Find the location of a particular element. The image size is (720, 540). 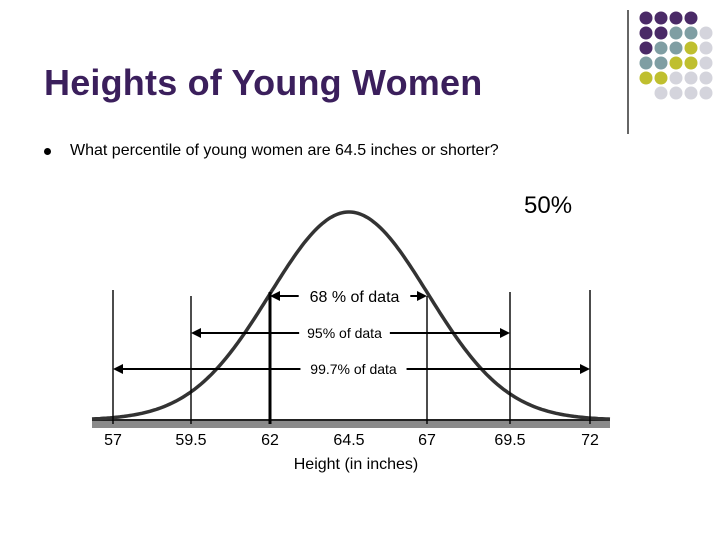

tick-label: 64.5 is located at coordinates (349, 440).